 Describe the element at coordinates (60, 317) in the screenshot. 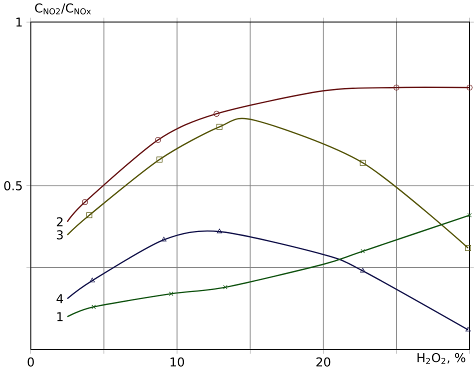

I see `series-label: 1` at that location.